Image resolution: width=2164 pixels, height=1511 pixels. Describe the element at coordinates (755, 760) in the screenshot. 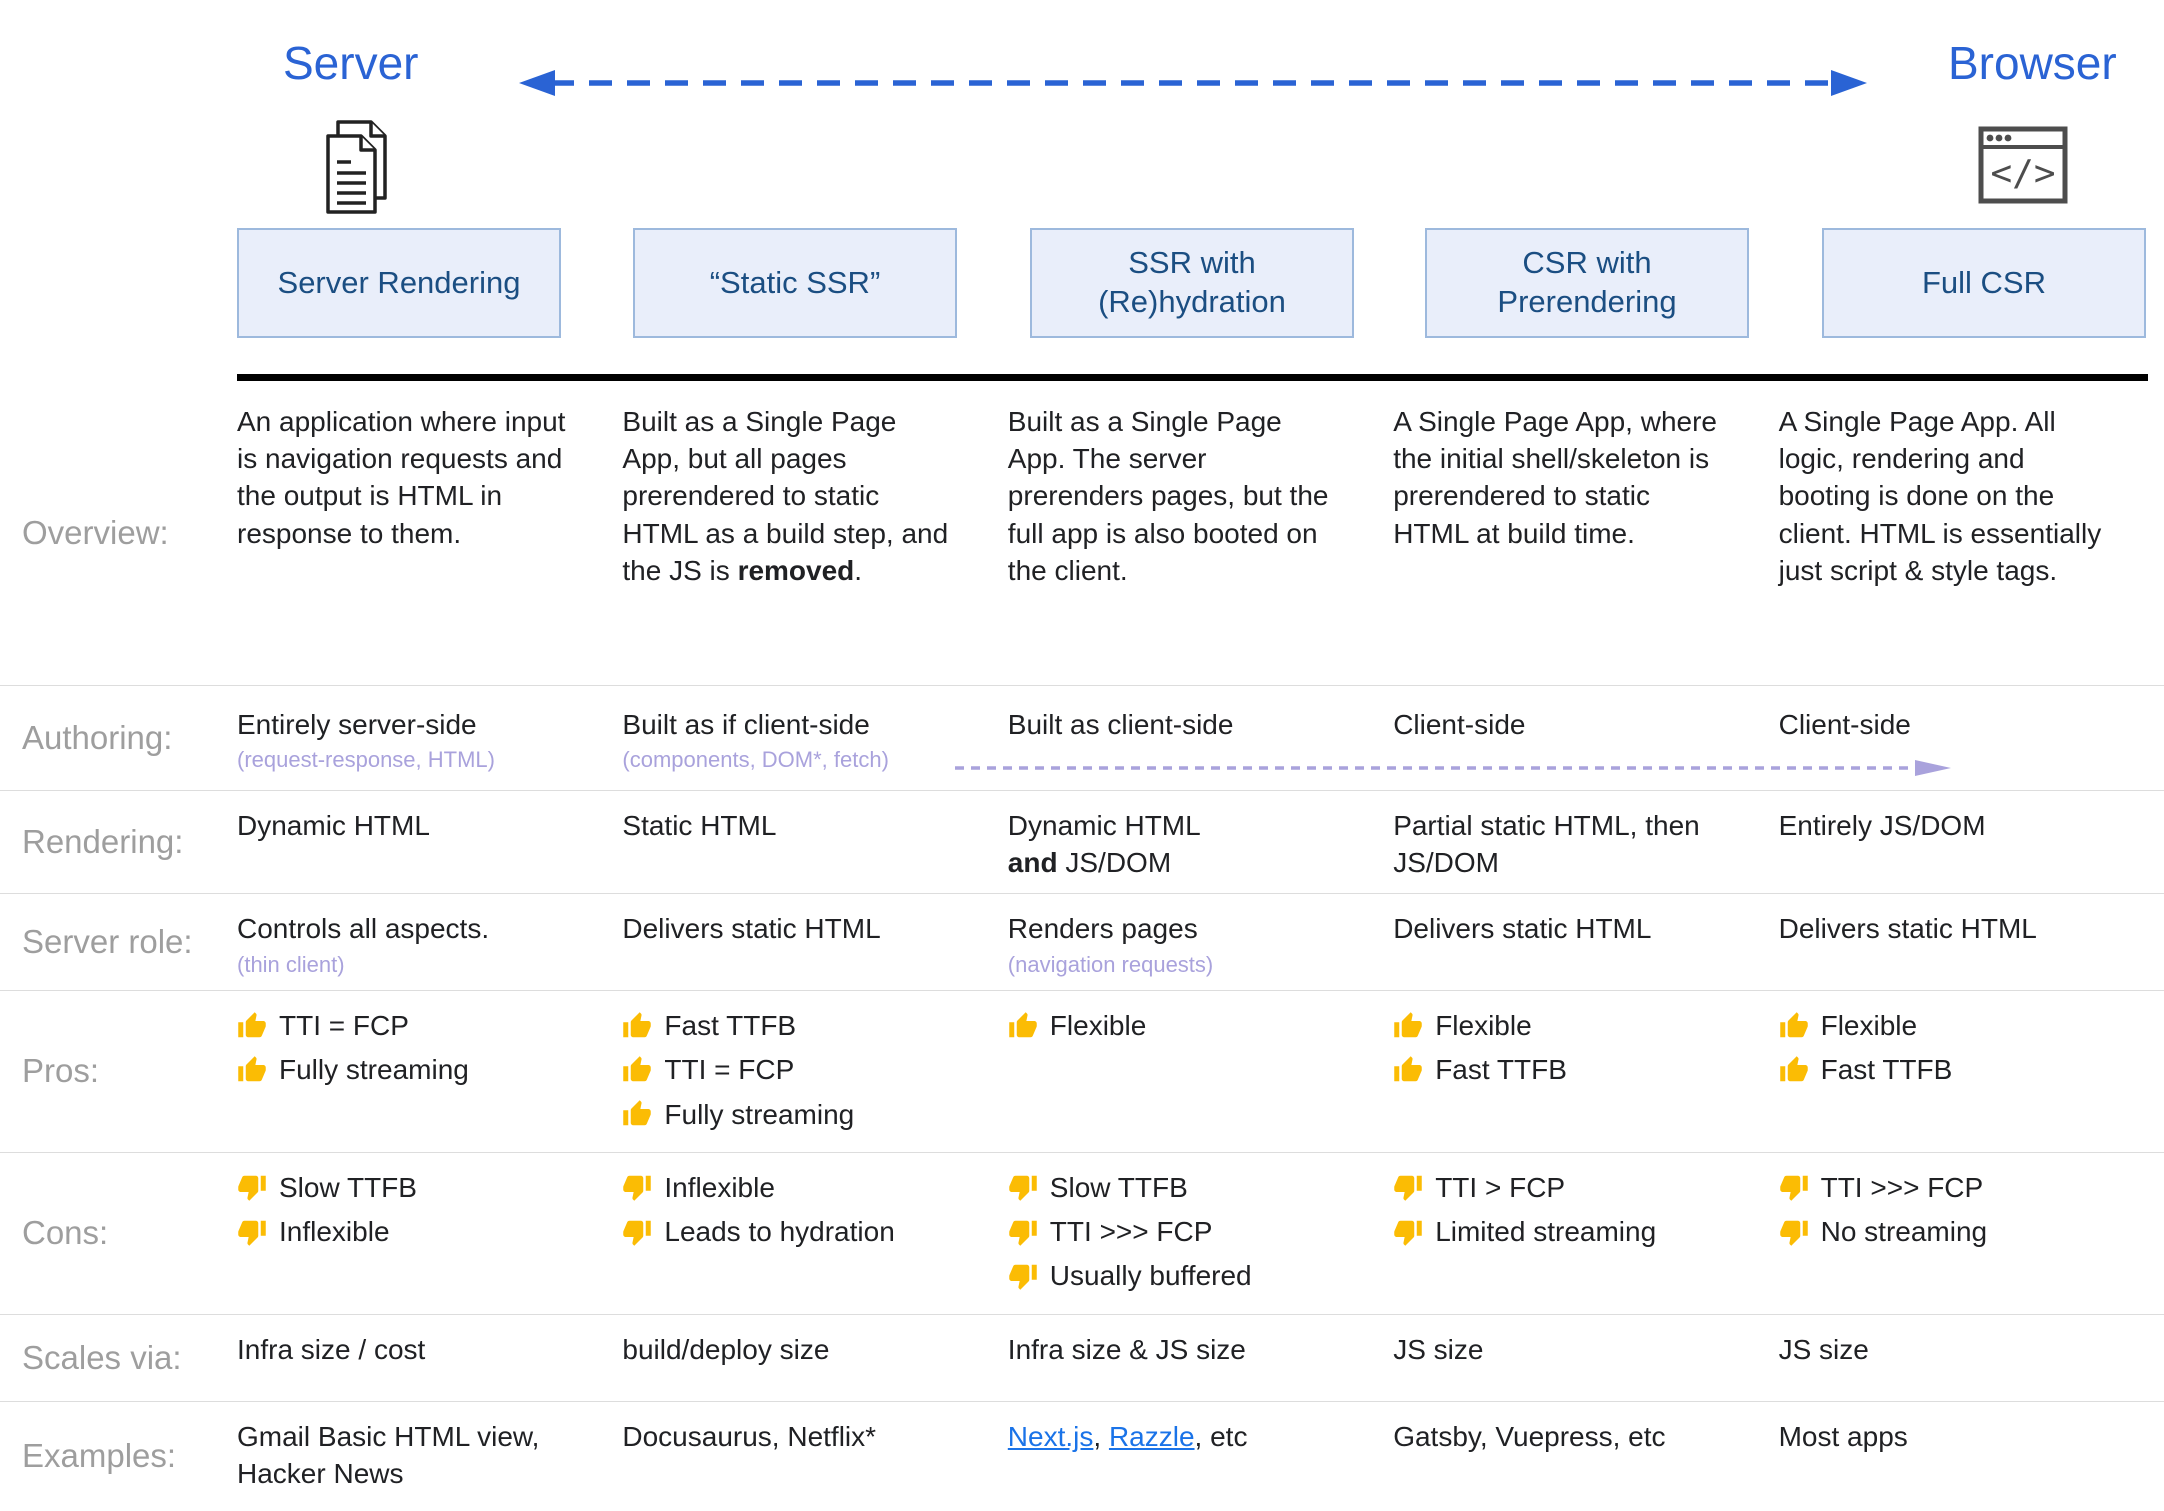

I see `authoring-note: (components, DOM*, fetch)` at that location.